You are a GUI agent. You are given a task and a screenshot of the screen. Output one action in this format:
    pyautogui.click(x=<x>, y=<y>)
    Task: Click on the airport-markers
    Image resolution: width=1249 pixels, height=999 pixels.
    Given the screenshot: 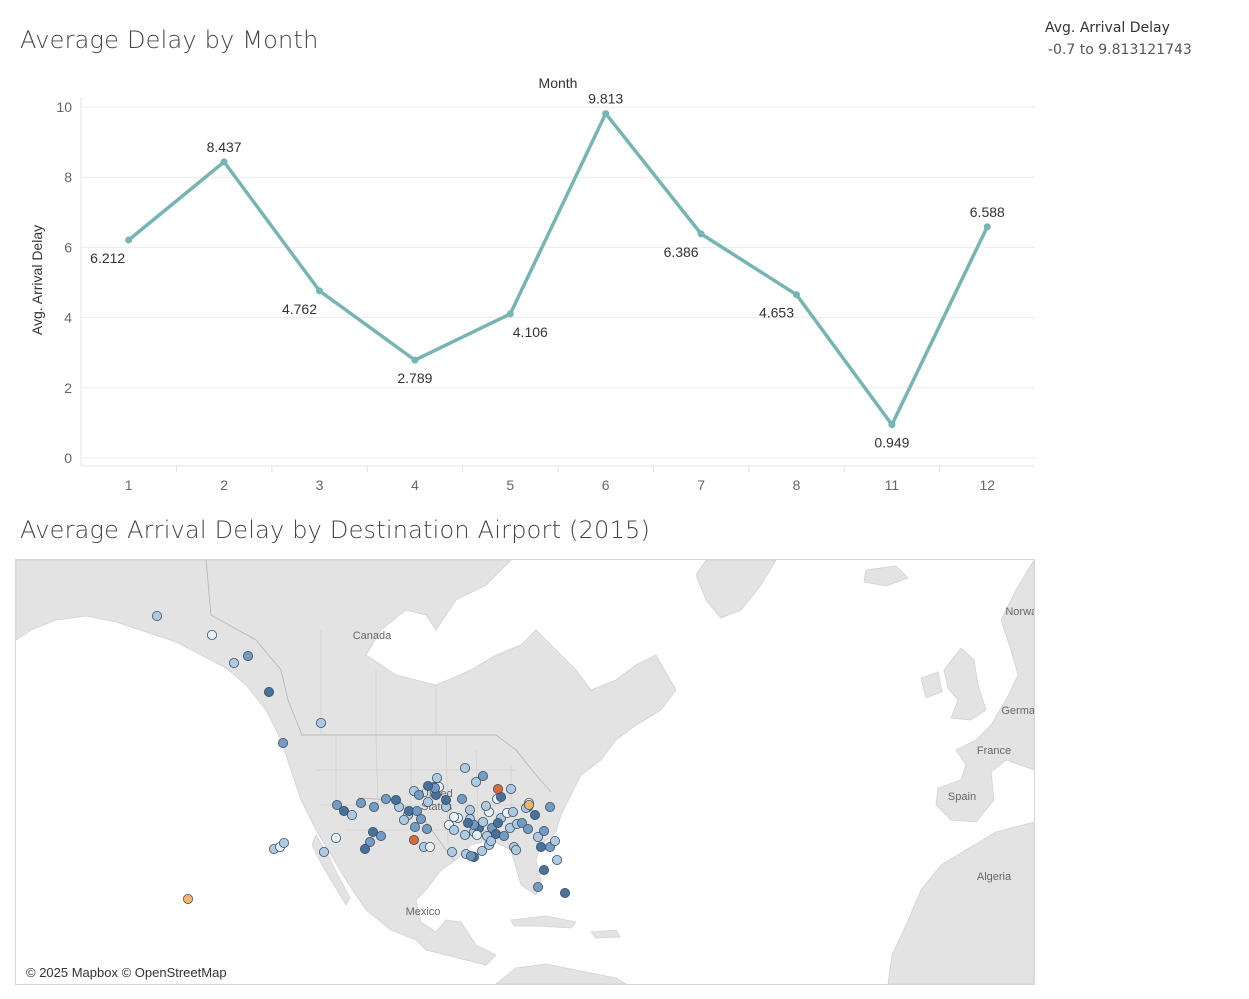 What is the action you would take?
    pyautogui.click(x=361, y=757)
    